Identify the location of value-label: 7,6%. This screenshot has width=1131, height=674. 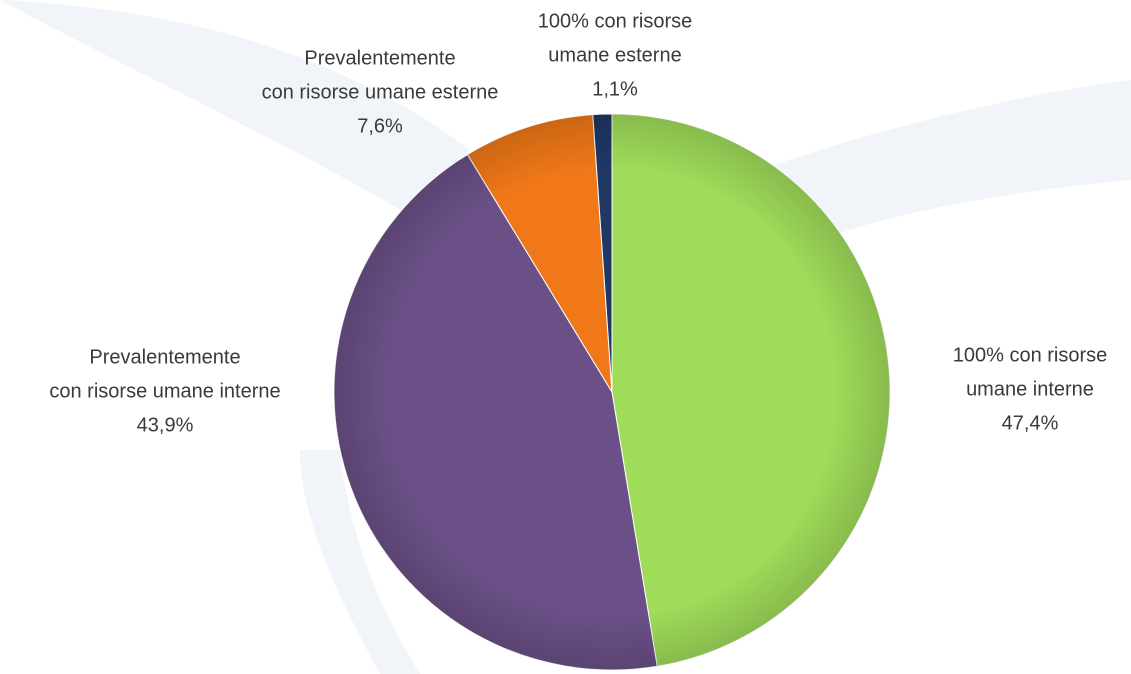
(380, 126).